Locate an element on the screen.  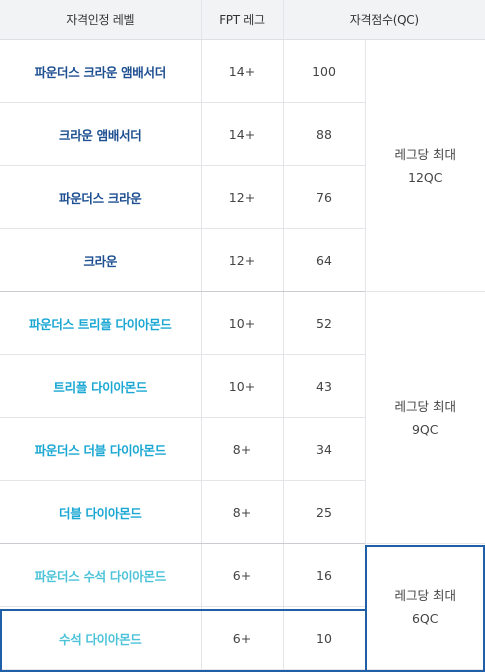
level-name: 더블 다이아몬드 is located at coordinates (100, 512).